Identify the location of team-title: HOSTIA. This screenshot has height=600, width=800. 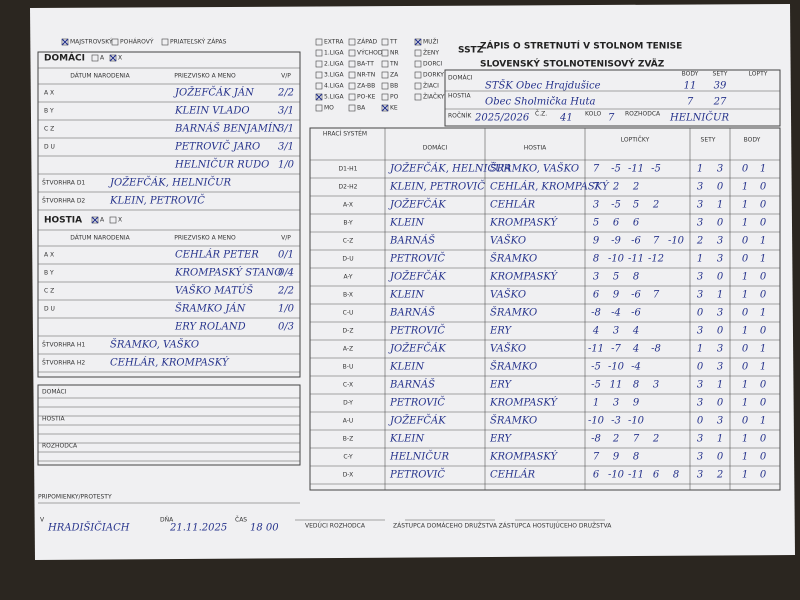
(63, 221).